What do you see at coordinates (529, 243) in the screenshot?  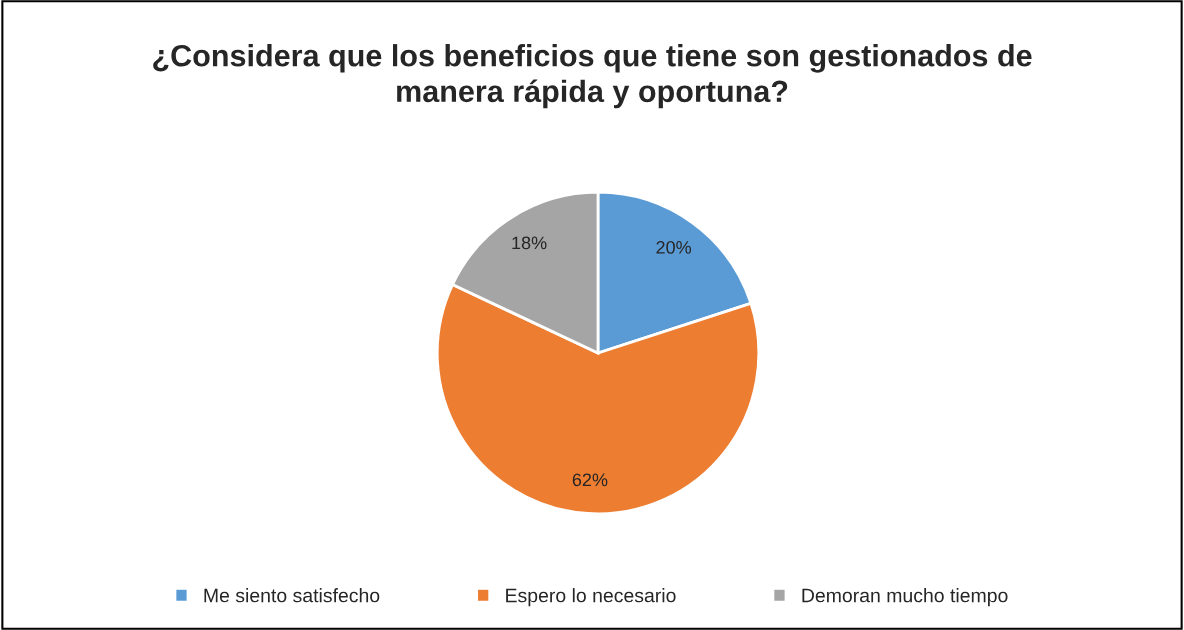 I see `data-label: 18%` at bounding box center [529, 243].